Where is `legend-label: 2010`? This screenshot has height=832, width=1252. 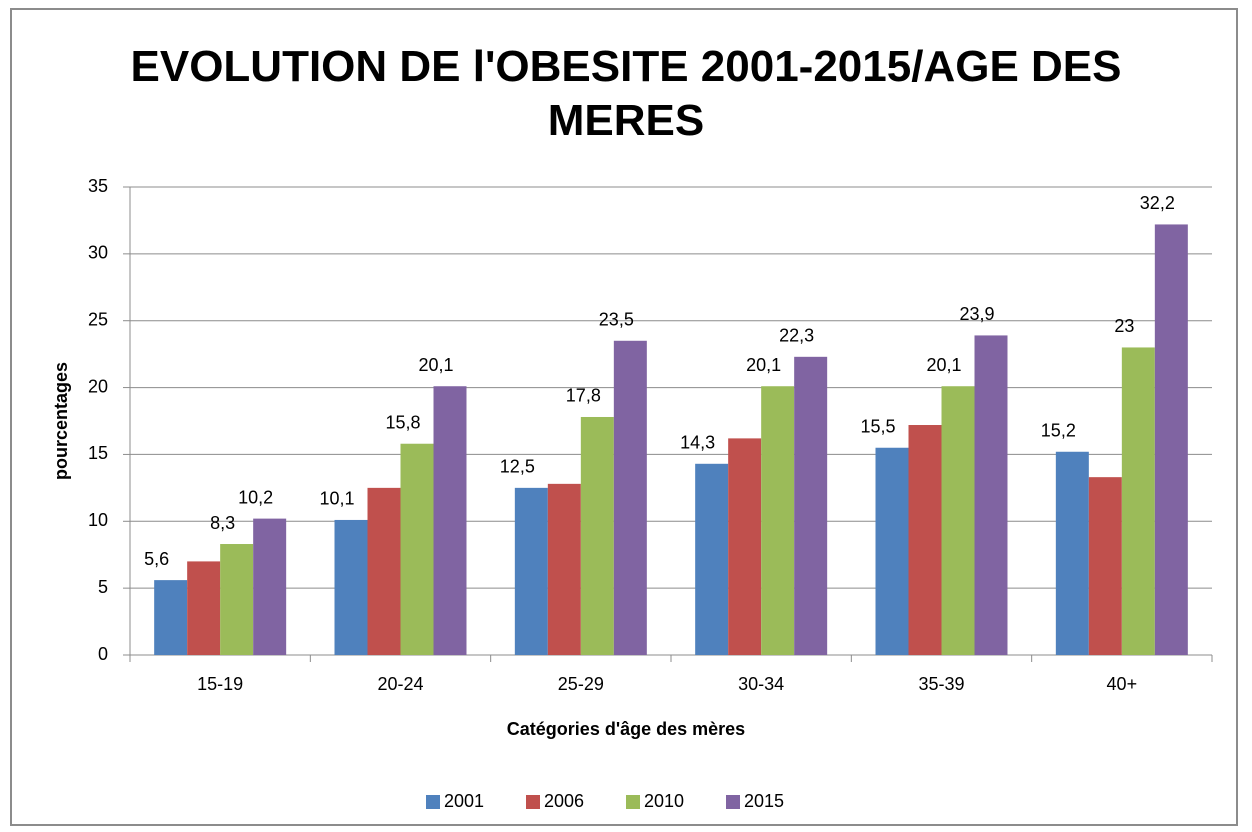
legend-label: 2010 is located at coordinates (664, 801).